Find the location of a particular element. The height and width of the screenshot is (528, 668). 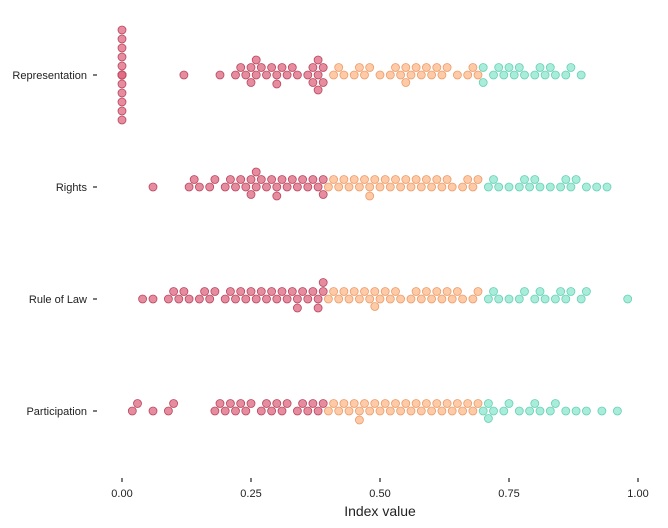

y-tick-label: Representation is located at coordinates (49, 76).